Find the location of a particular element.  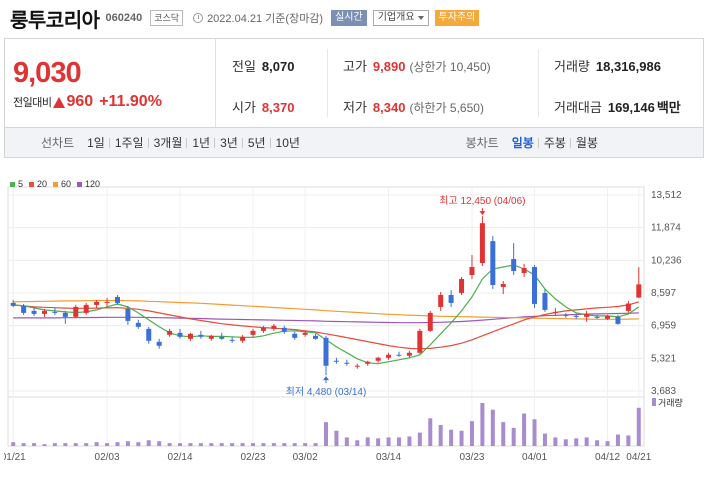

amount-label: 거래대금 is located at coordinates (578, 107).